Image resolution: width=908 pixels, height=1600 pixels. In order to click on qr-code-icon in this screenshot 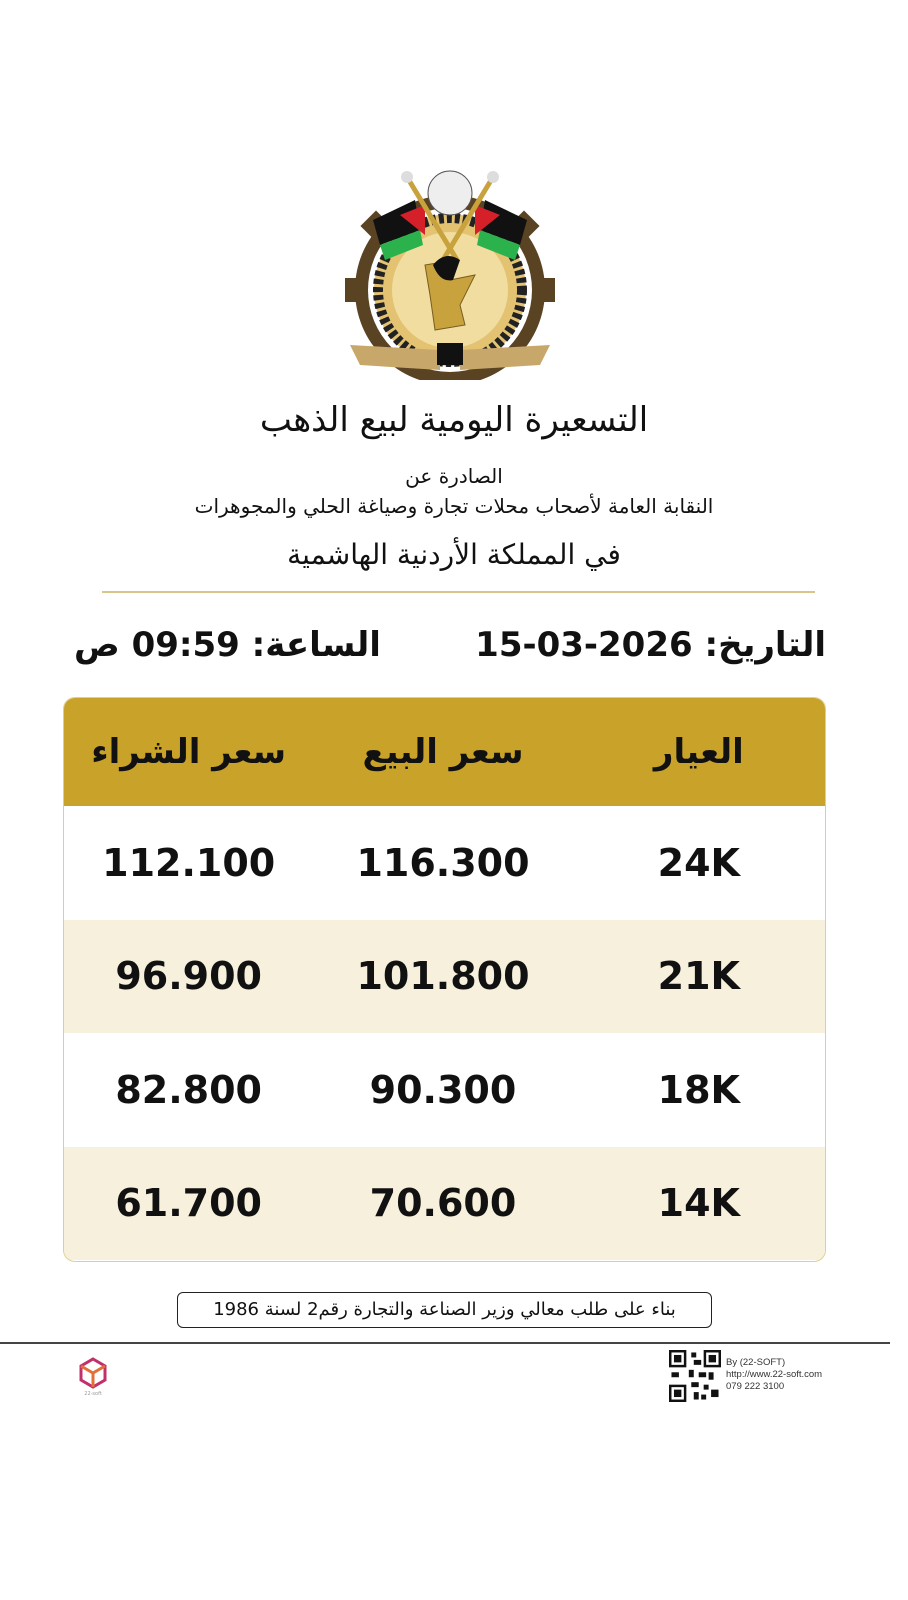, I will do `click(695, 1376)`.